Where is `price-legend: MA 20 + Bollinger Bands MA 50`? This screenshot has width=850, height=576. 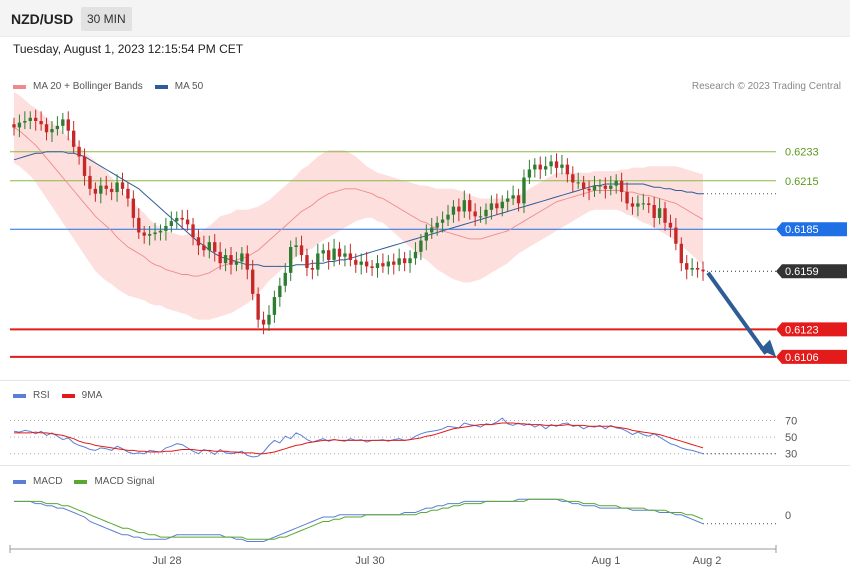 price-legend: MA 20 + Bollinger Bands MA 50 is located at coordinates (114, 86).